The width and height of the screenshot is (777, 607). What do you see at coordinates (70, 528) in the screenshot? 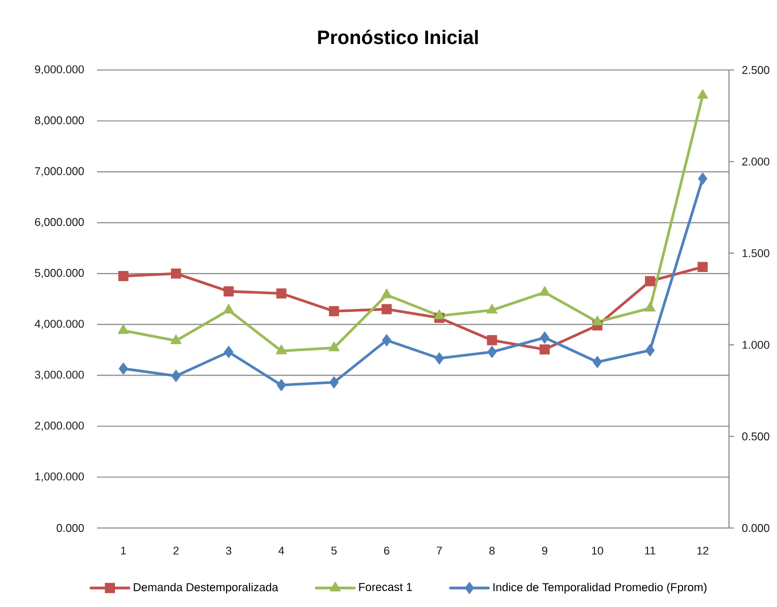
I see `y-tick-label: 0.000` at bounding box center [70, 528].